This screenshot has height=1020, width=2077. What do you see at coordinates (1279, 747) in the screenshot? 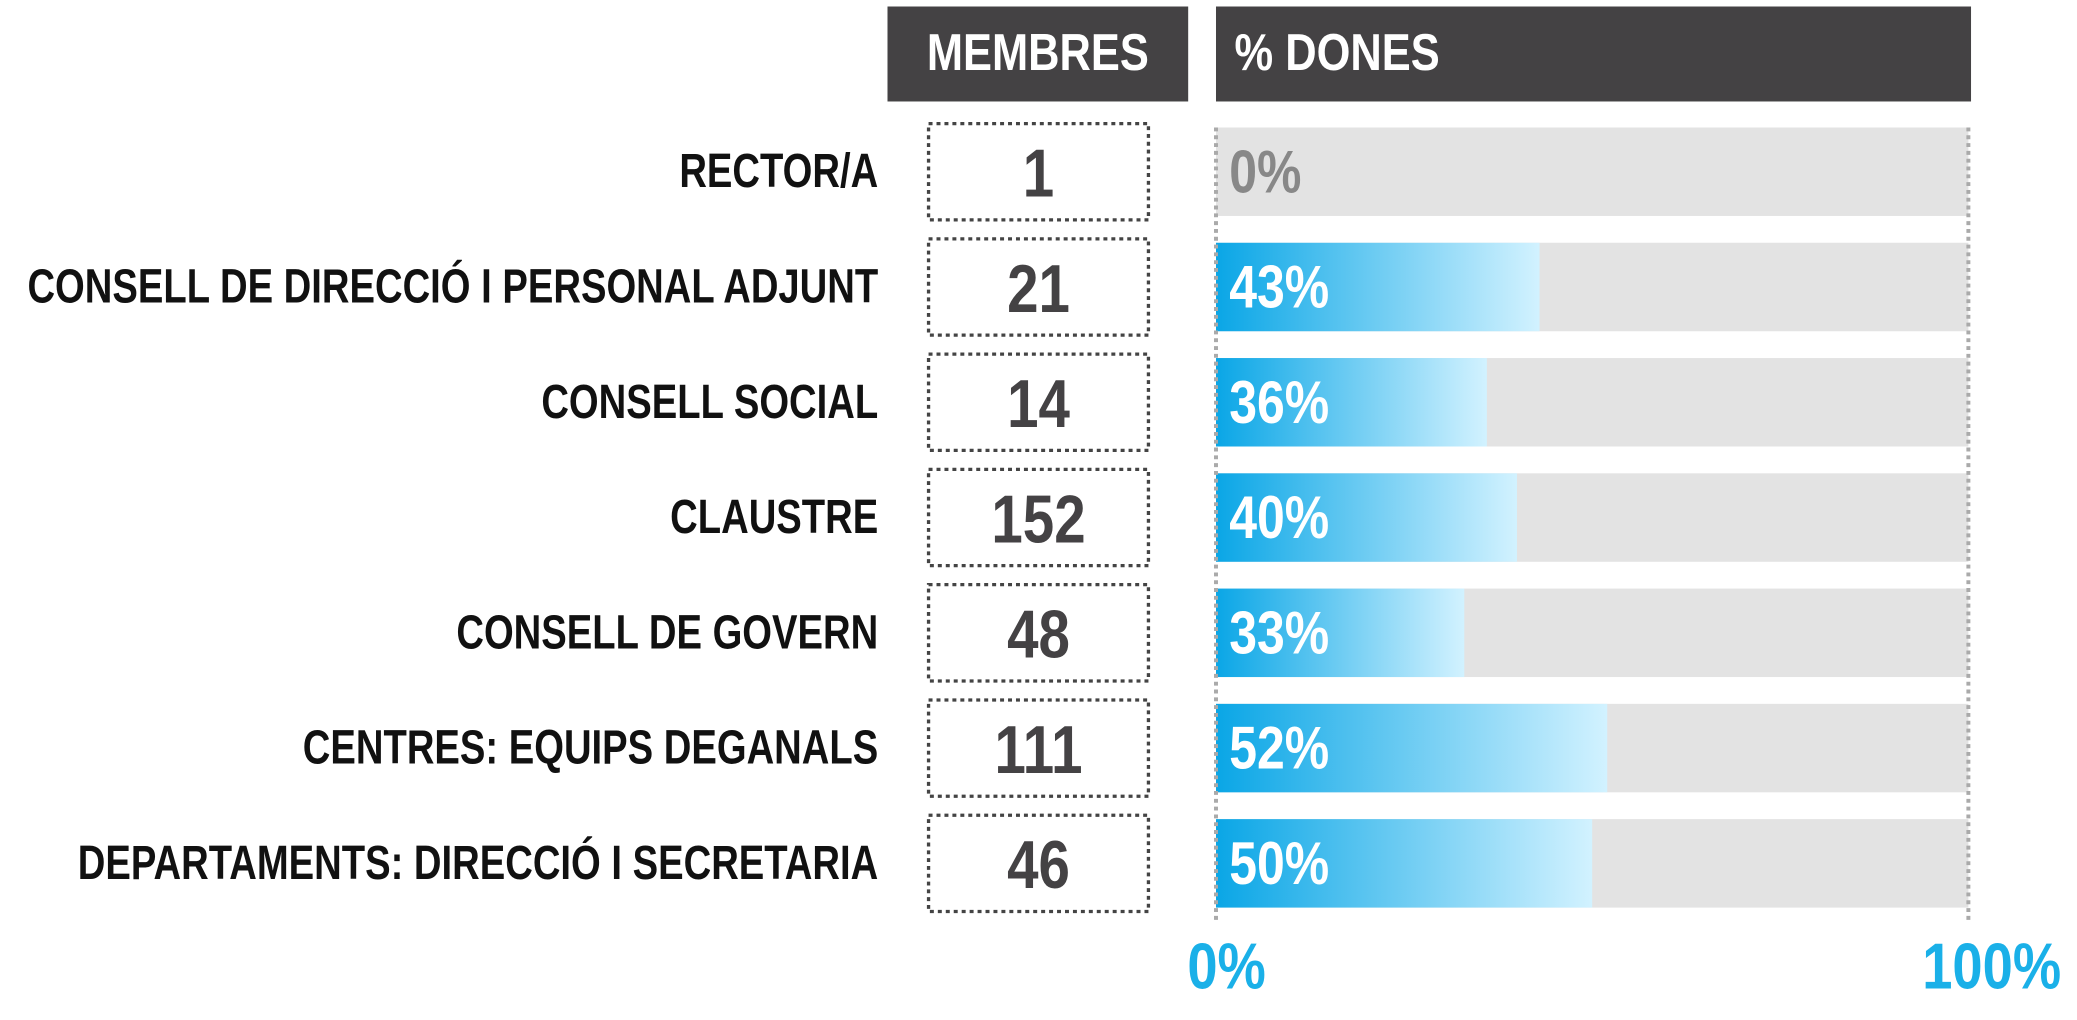
I see `value-label: 52%` at bounding box center [1279, 747].